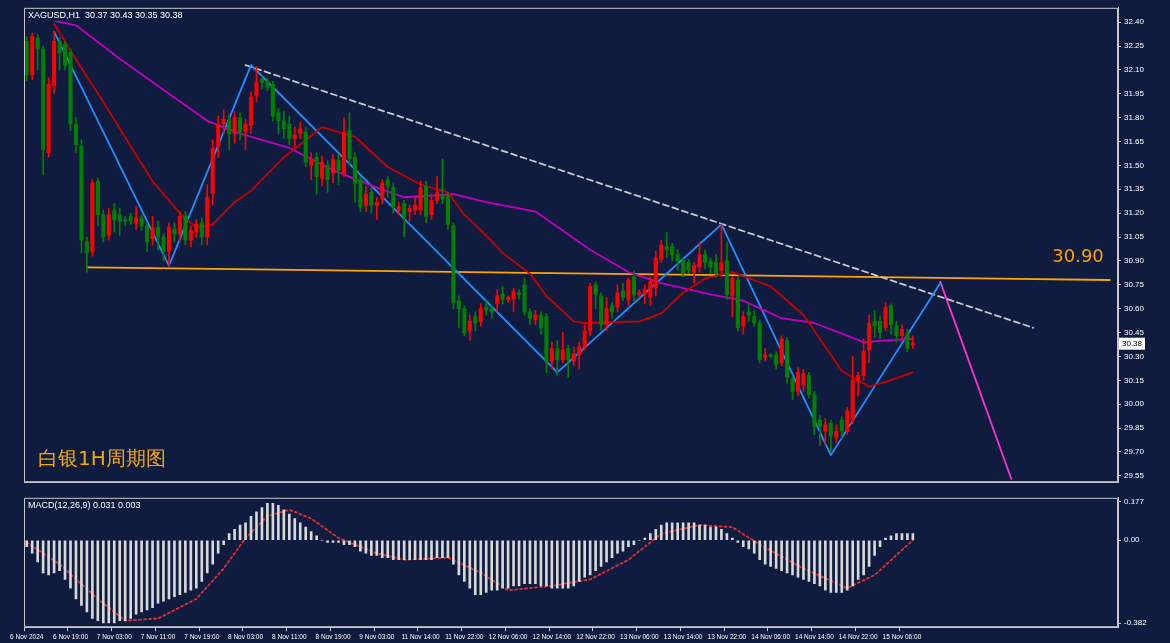 Image resolution: width=1170 pixels, height=643 pixels. What do you see at coordinates (1134, 141) in the screenshot?
I see `y-tick-label: 31.65` at bounding box center [1134, 141].